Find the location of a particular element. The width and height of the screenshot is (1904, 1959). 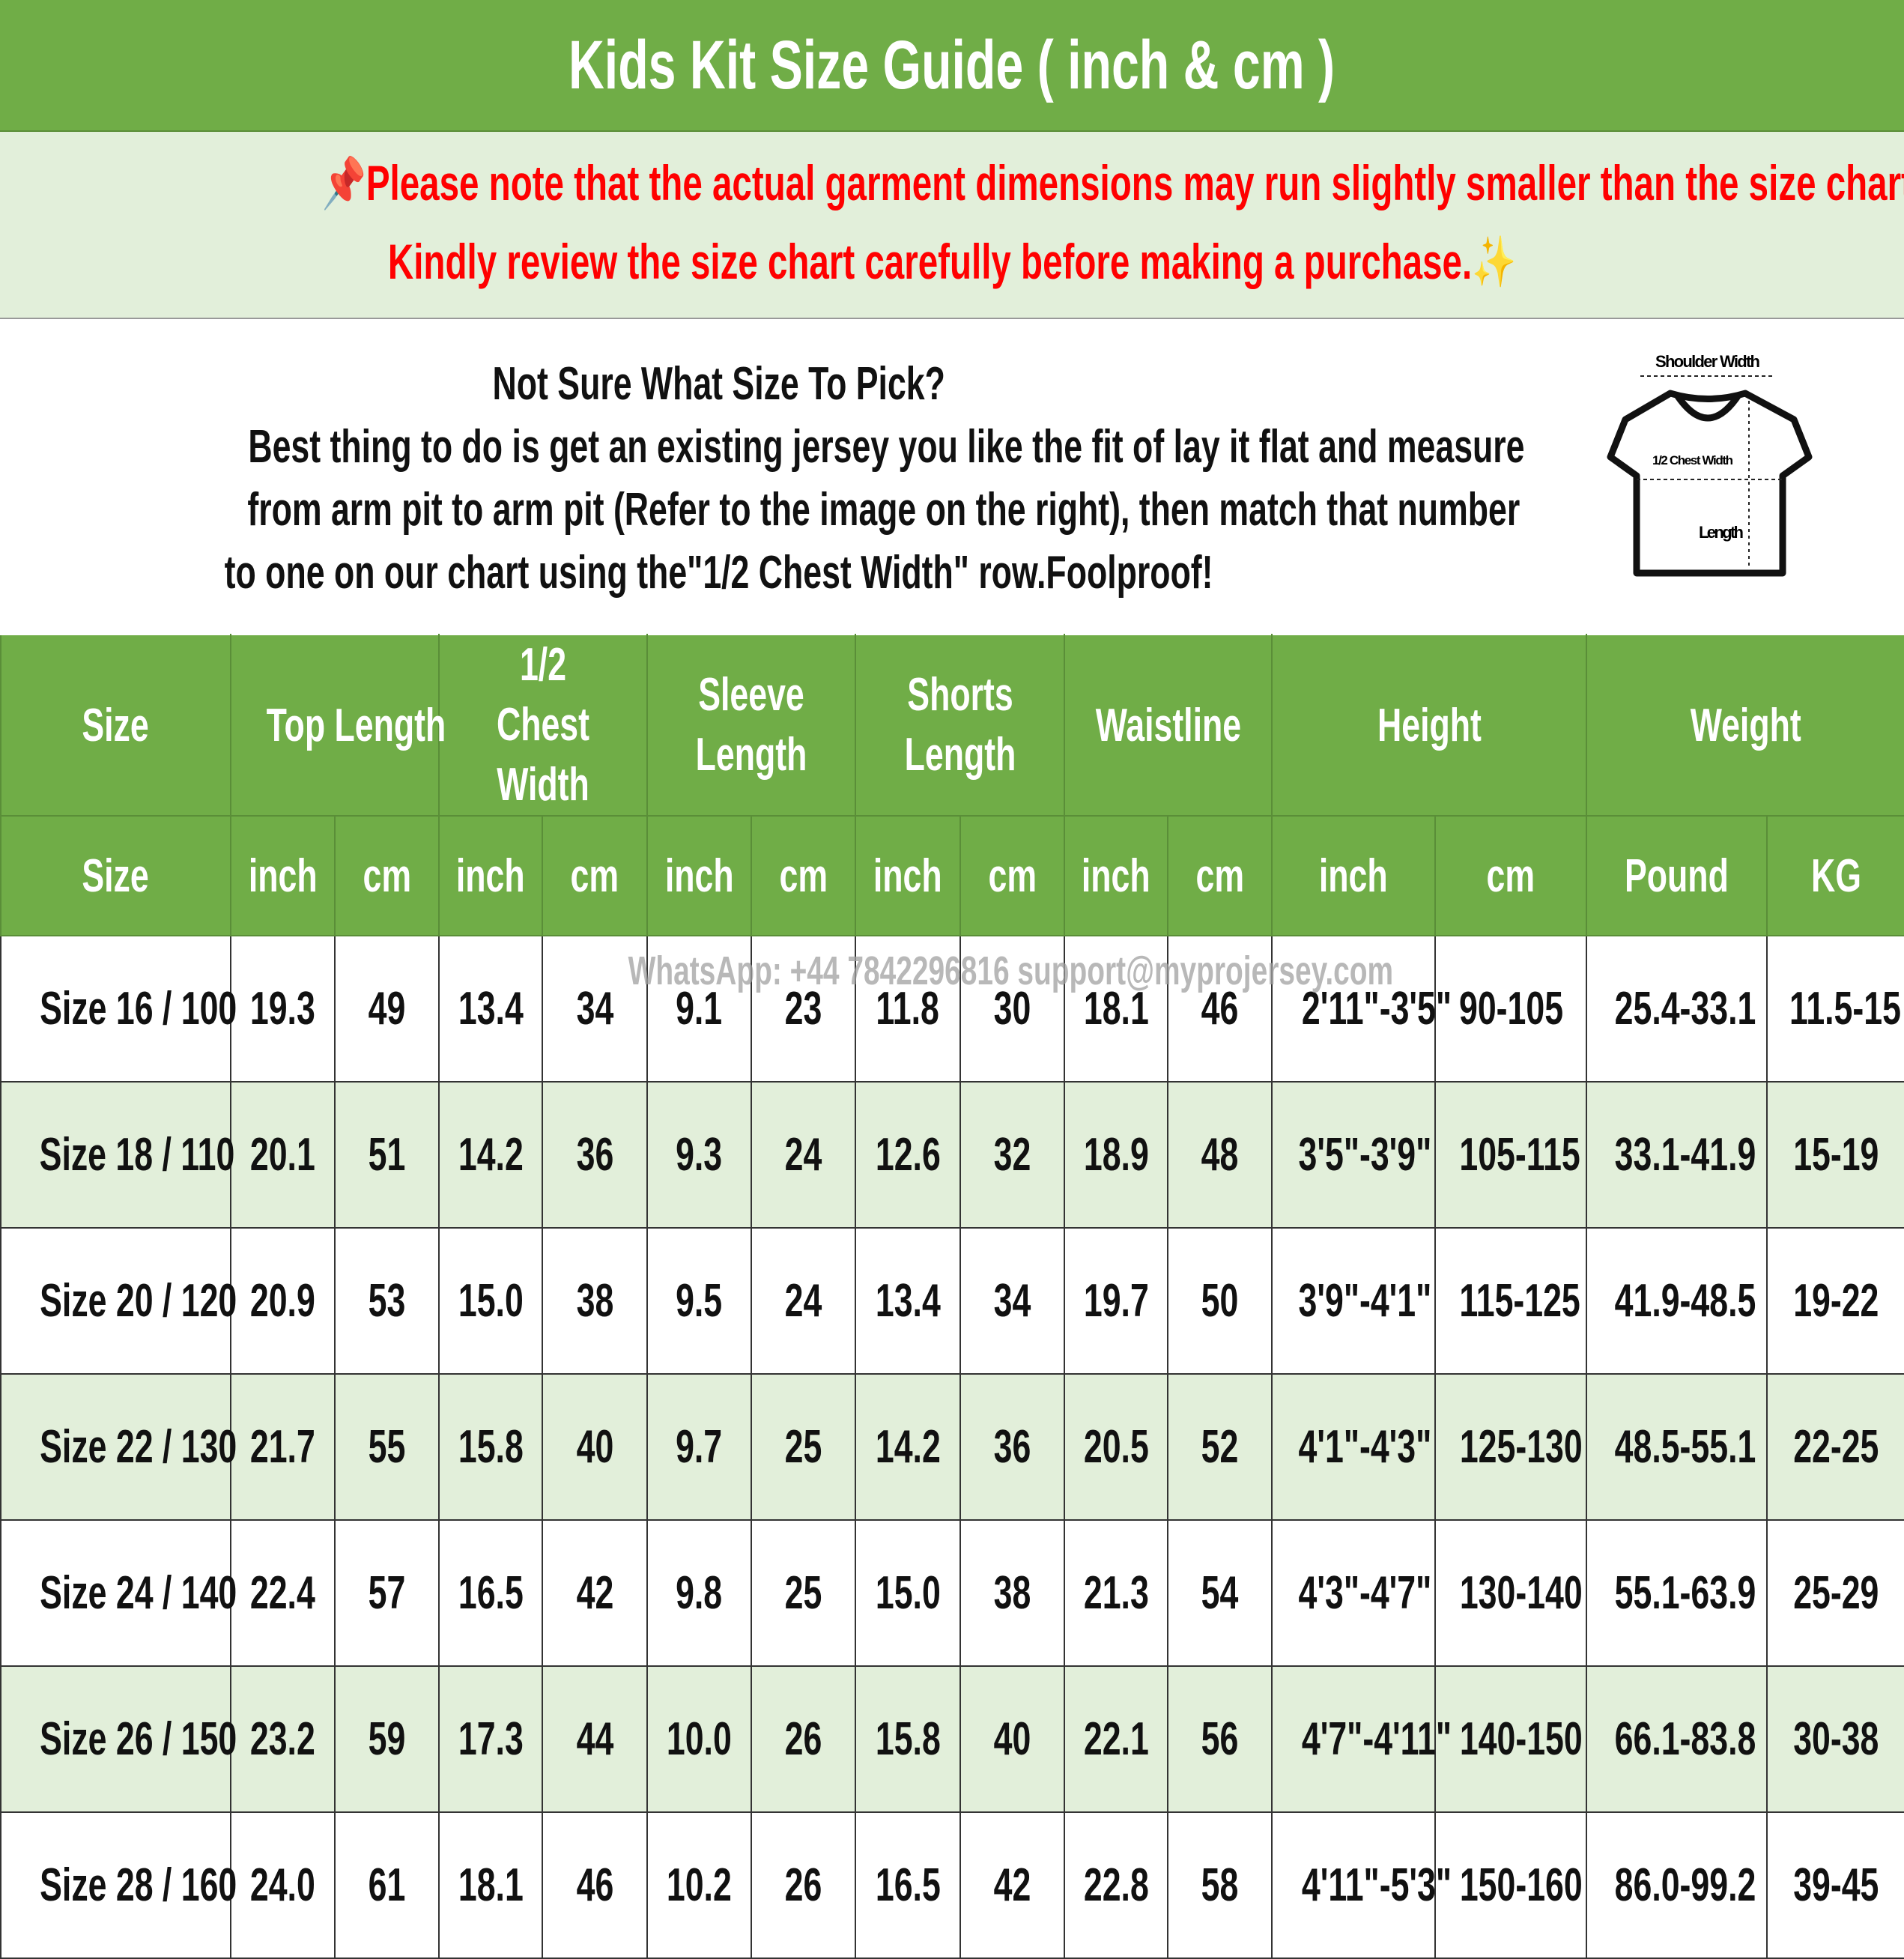

header-shorts-length: Shorts Length is located at coordinates (960, 725).